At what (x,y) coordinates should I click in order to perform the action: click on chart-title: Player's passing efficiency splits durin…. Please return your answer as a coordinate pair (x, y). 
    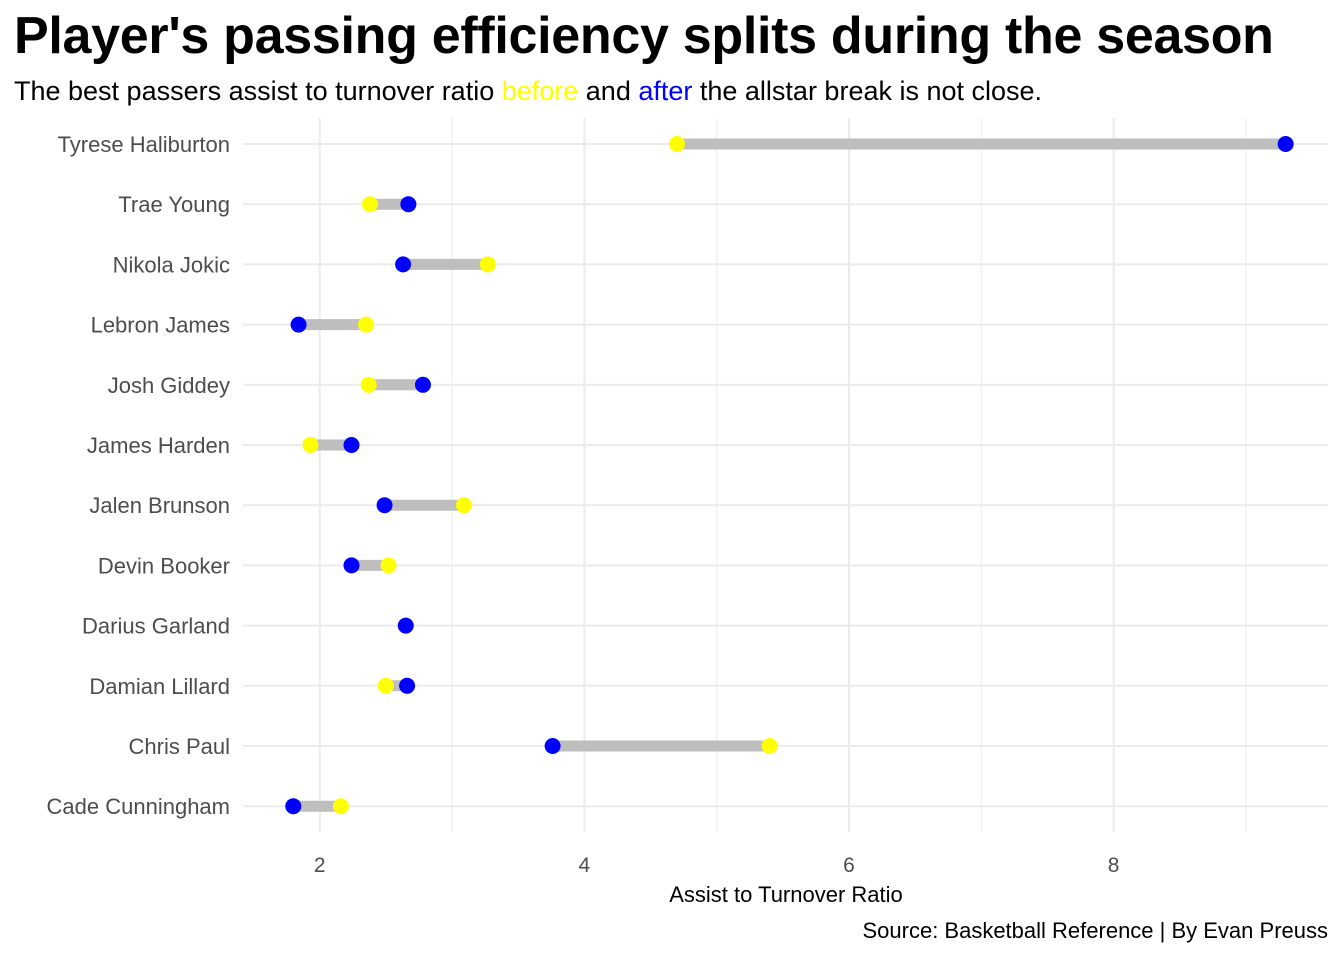
    Looking at the image, I should click on (644, 36).